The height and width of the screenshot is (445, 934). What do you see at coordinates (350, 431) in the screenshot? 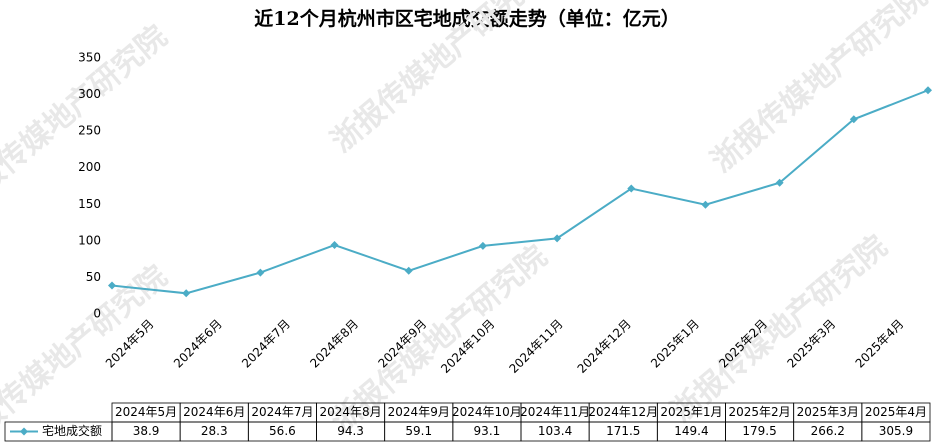
I see `table-value: 94.3` at bounding box center [350, 431].